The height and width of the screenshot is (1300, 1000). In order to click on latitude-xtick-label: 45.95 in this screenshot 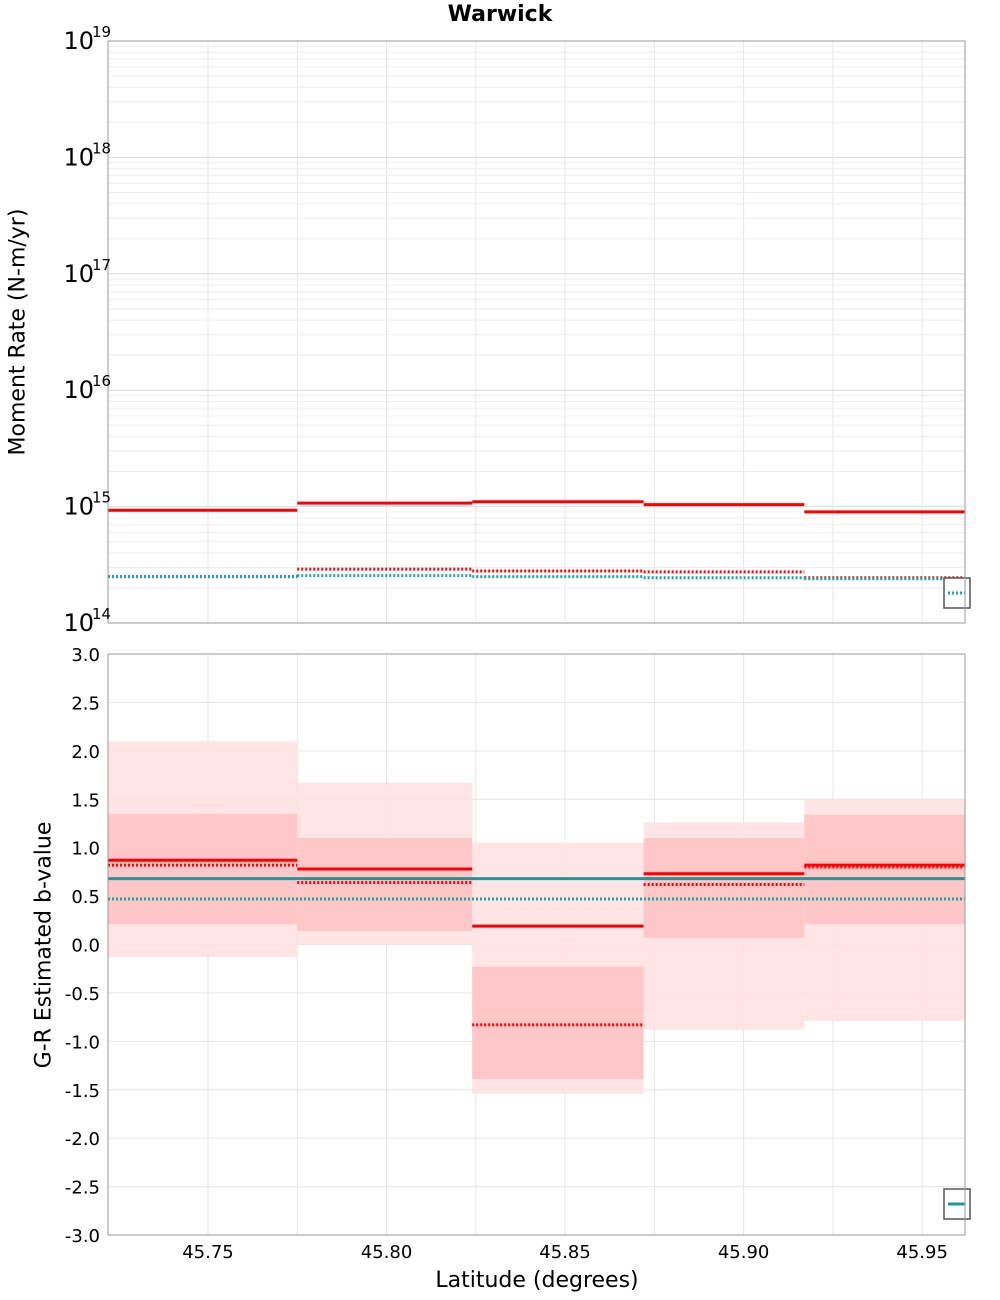, I will do `click(922, 1252)`.